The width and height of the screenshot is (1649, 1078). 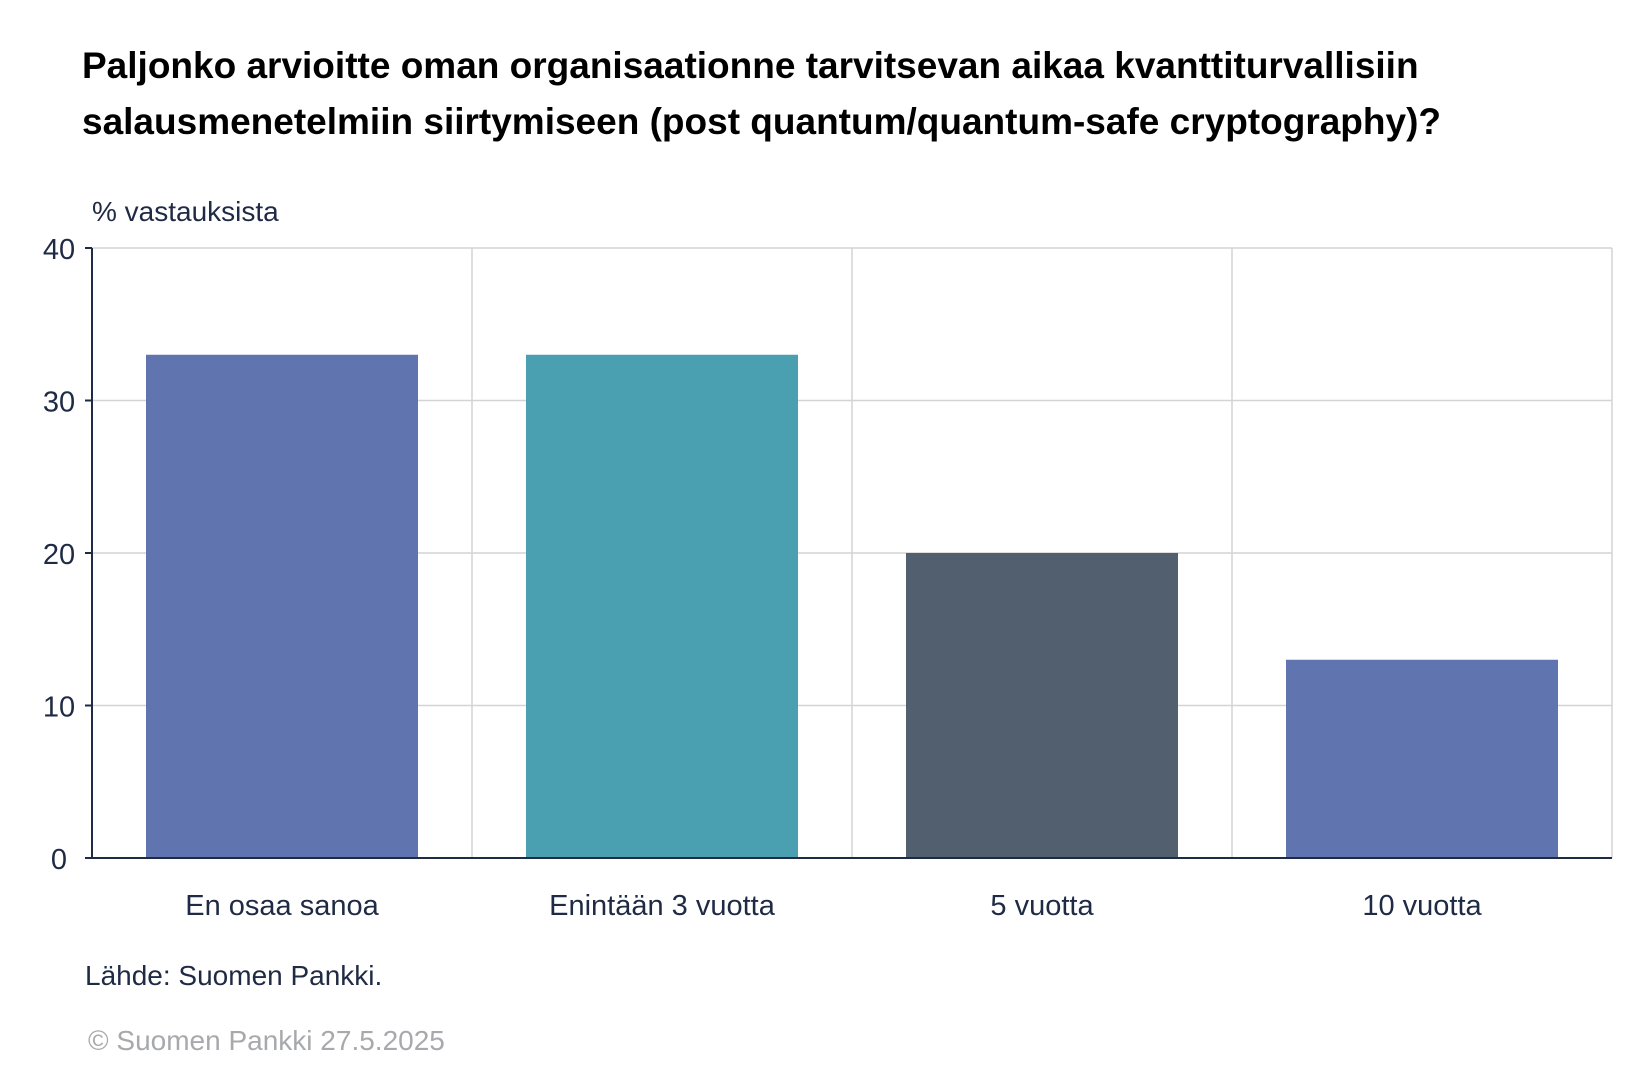 What do you see at coordinates (1422, 906) in the screenshot?
I see `x-tick-label-4: 10 vuotta` at bounding box center [1422, 906].